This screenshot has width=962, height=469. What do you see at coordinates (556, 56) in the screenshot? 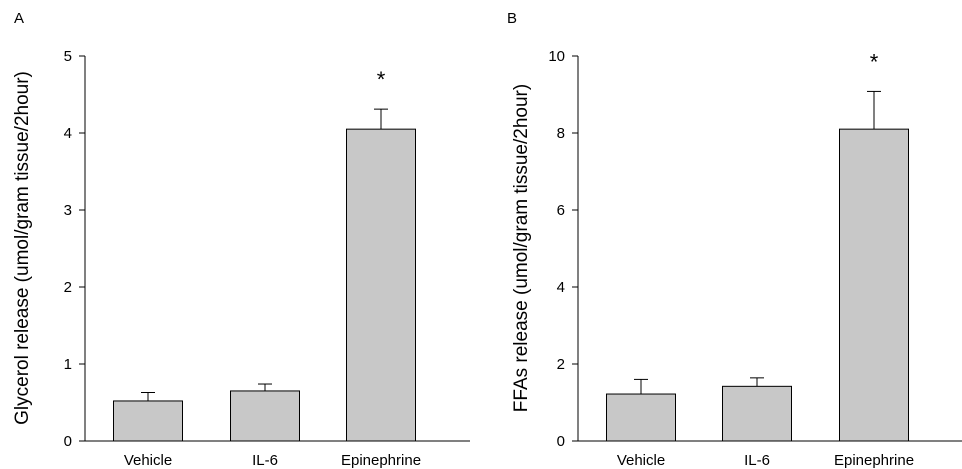
I see `y-tick-label: 10` at bounding box center [556, 56].